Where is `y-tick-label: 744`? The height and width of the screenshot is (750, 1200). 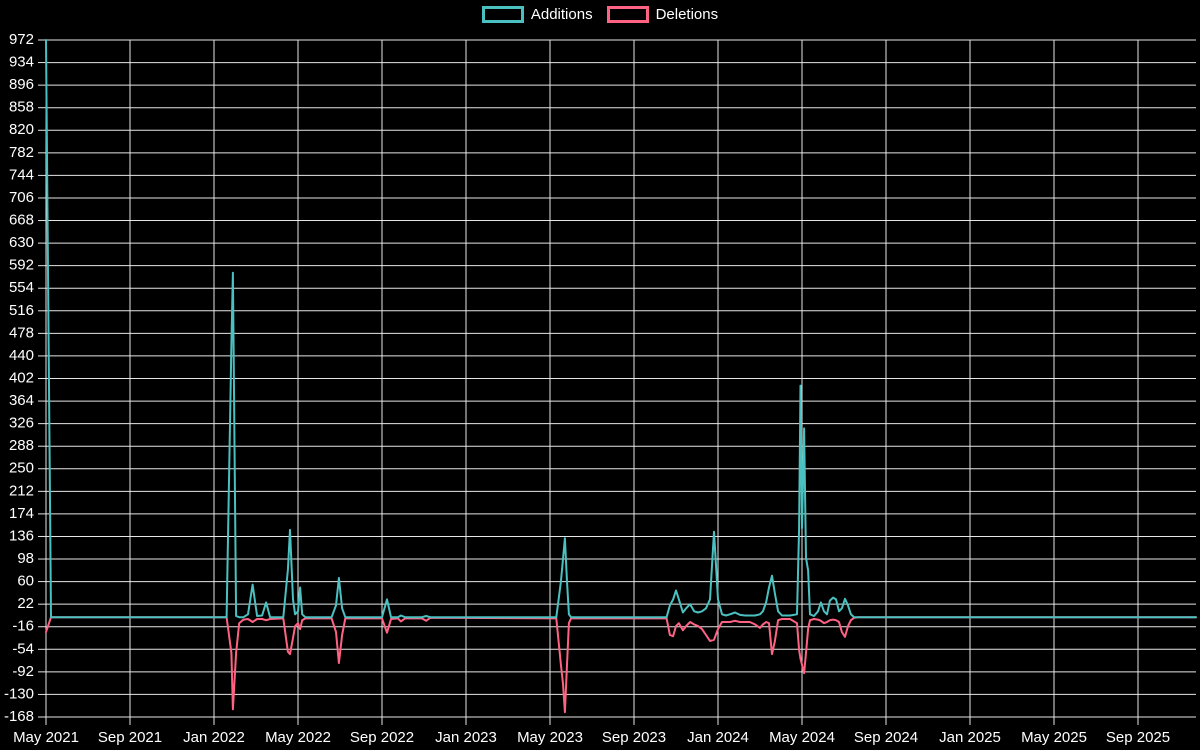 y-tick-label: 744 is located at coordinates (21, 174).